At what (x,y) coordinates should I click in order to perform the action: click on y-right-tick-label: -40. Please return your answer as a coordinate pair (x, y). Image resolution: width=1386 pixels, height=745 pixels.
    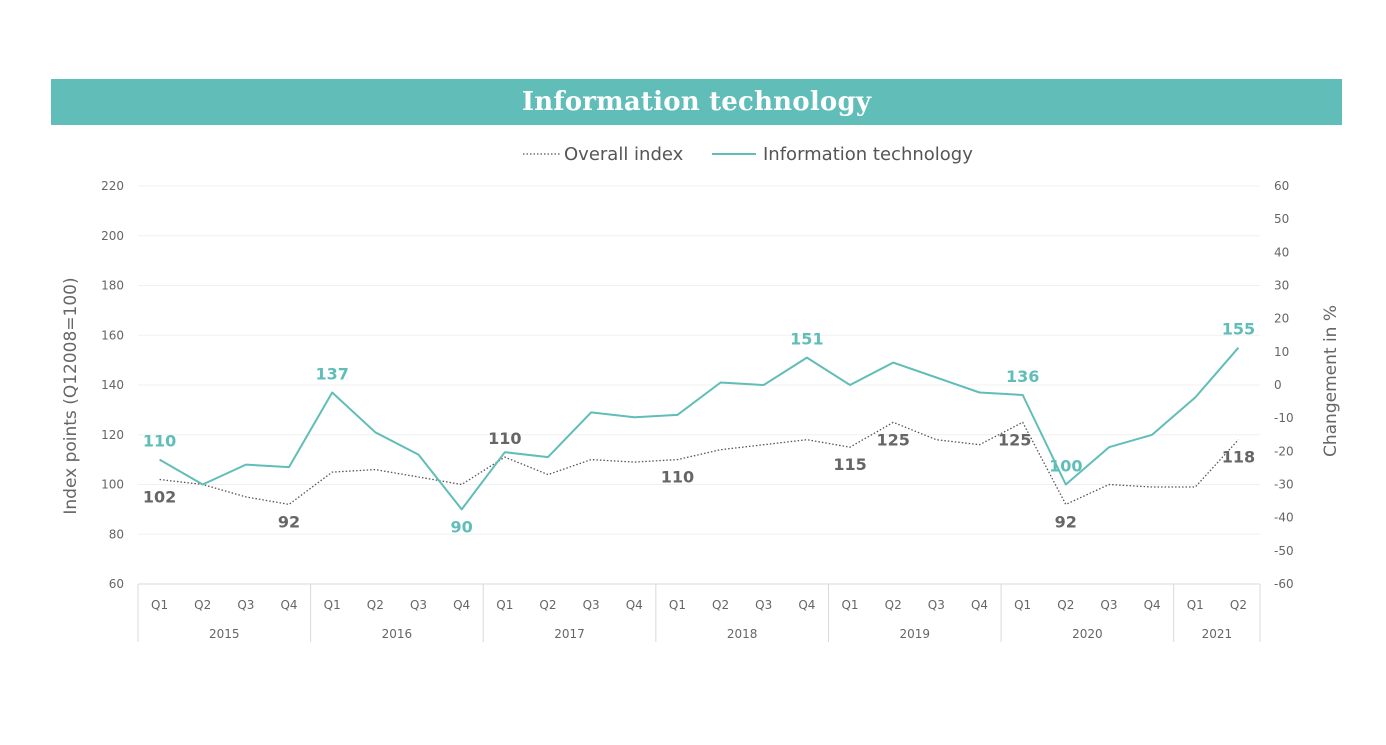
    Looking at the image, I should click on (1284, 518).